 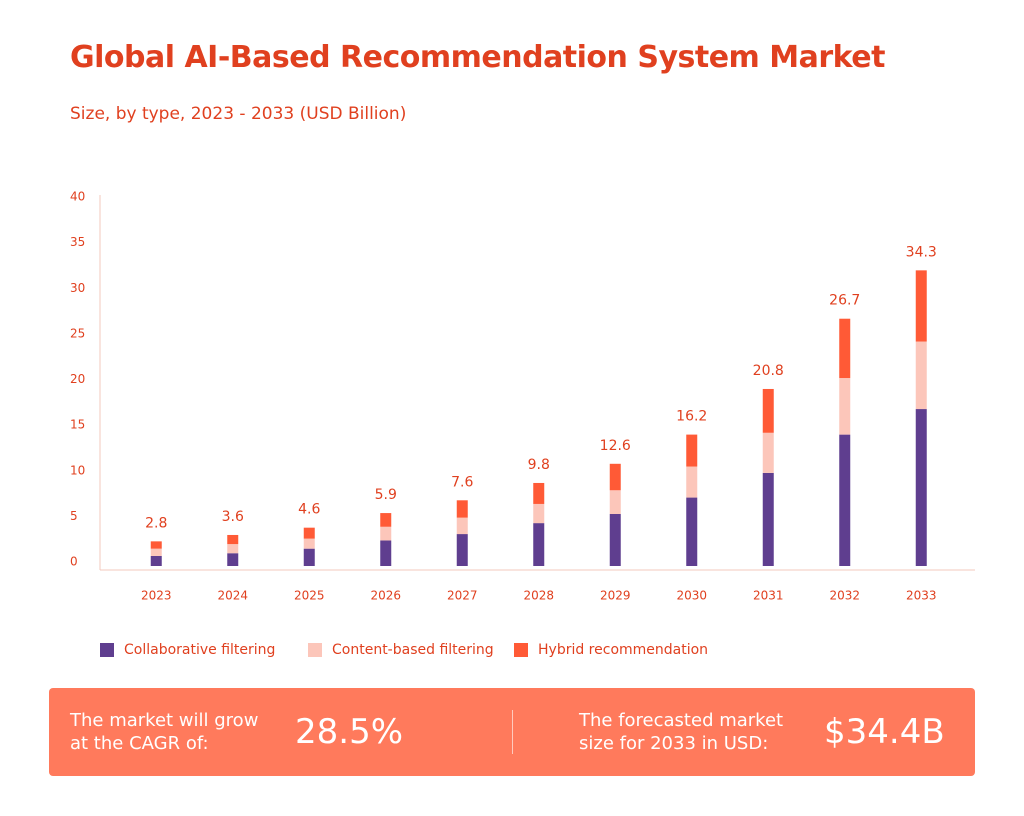 What do you see at coordinates (156, 596) in the screenshot?
I see `x-tick-label: 2023` at bounding box center [156, 596].